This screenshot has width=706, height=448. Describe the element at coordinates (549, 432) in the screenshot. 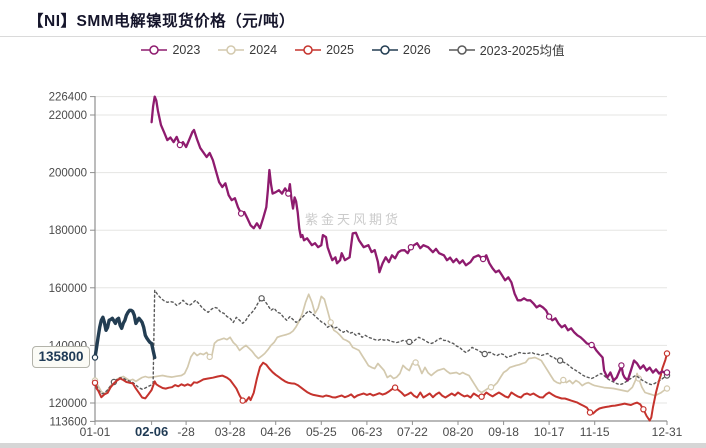

I see `x-tick-label: 10-17` at that location.